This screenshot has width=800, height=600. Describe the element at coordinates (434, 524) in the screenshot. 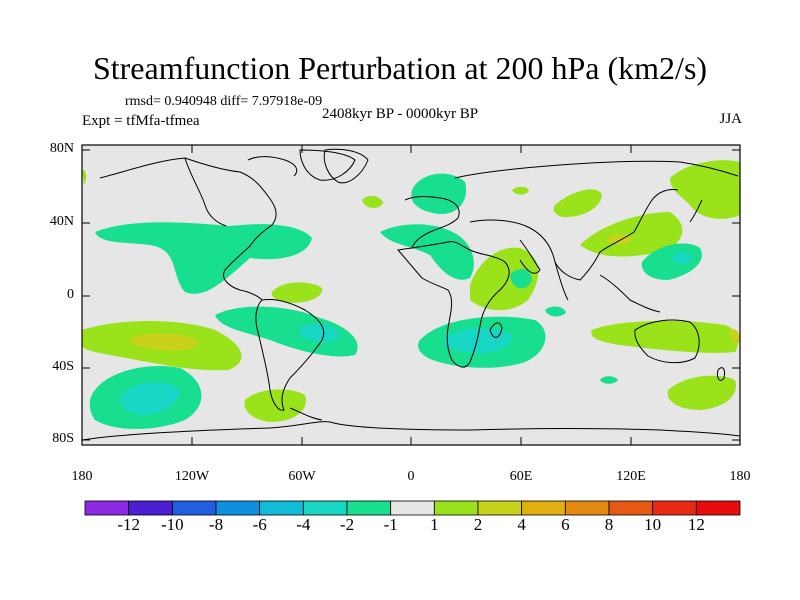

I see `colorbar-label: 1` at that location.